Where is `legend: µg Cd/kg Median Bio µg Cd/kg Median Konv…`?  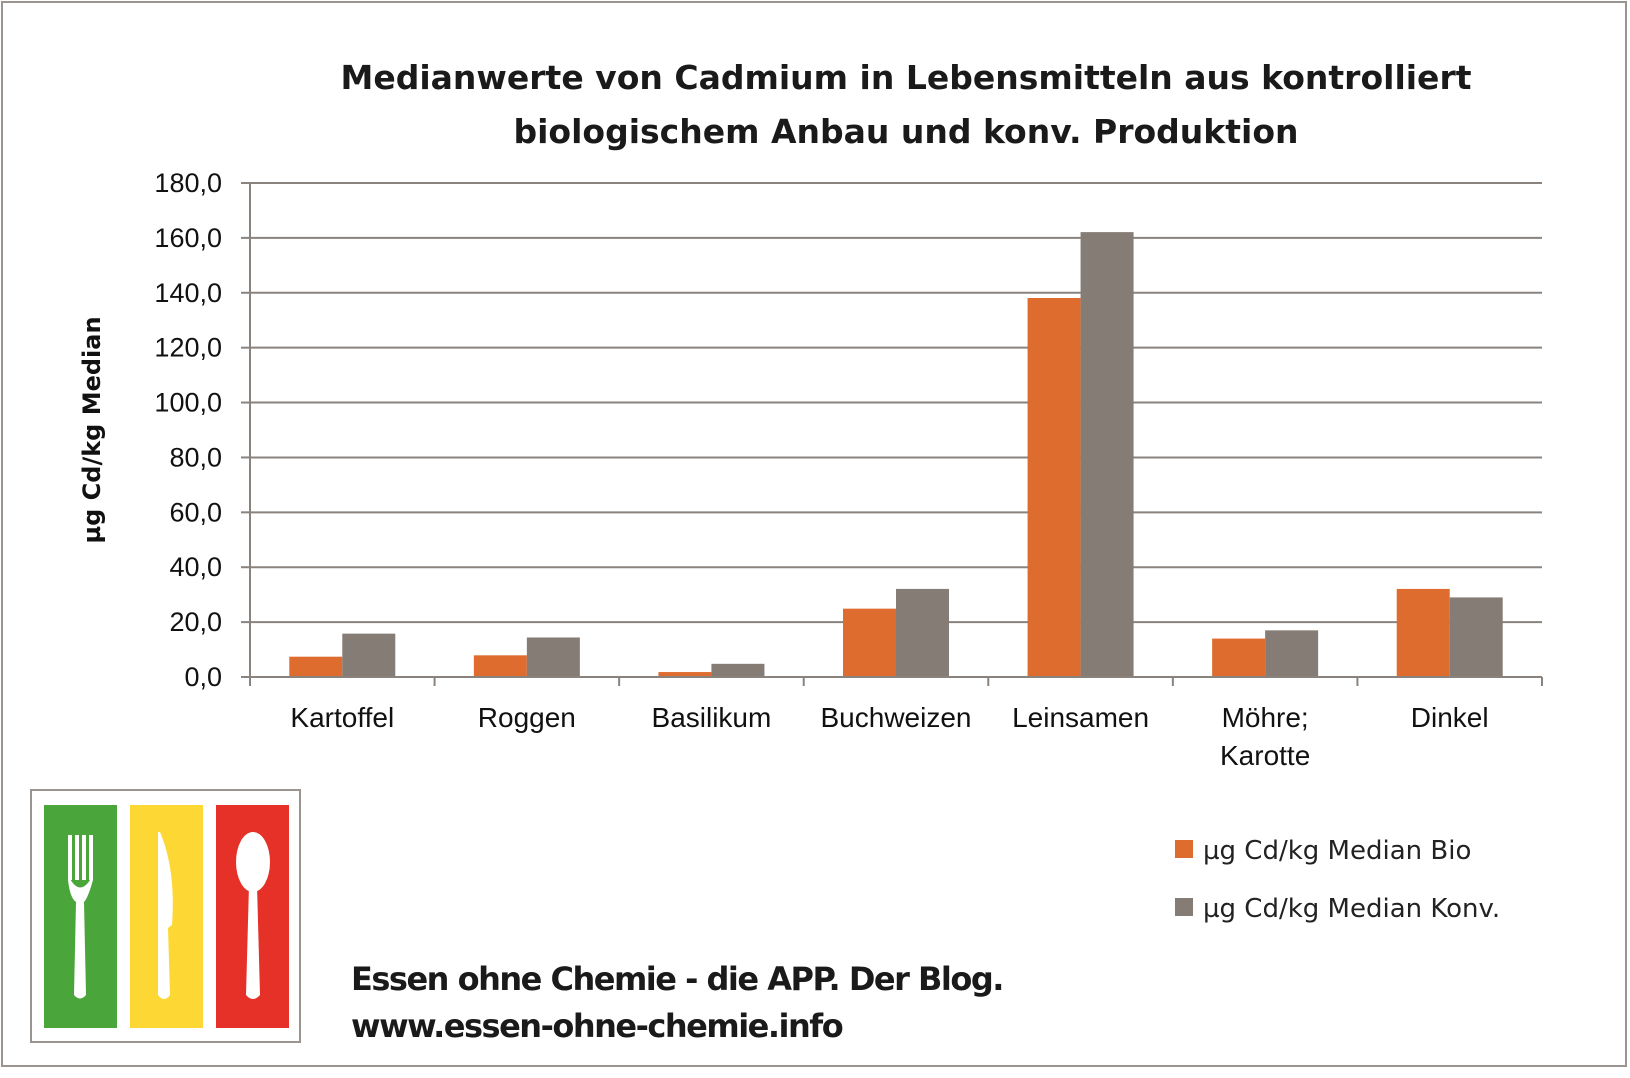 legend: µg Cd/kg Median Bio µg Cd/kg Median Konv… is located at coordinates (1337, 880).